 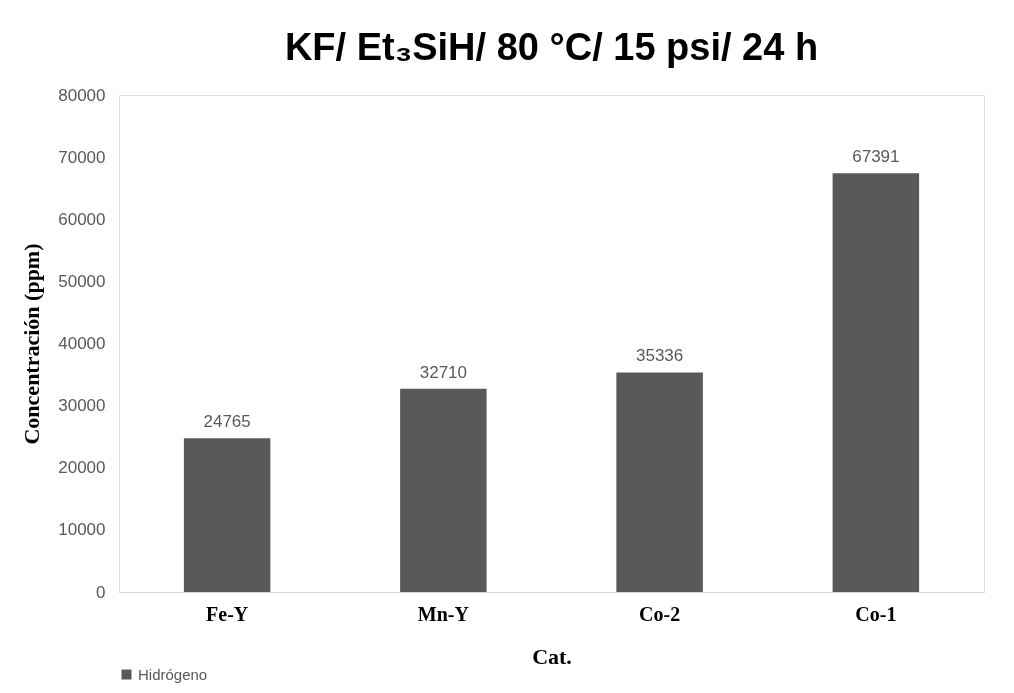 What do you see at coordinates (82, 281) in the screenshot?
I see `y-tick-label: 50000` at bounding box center [82, 281].